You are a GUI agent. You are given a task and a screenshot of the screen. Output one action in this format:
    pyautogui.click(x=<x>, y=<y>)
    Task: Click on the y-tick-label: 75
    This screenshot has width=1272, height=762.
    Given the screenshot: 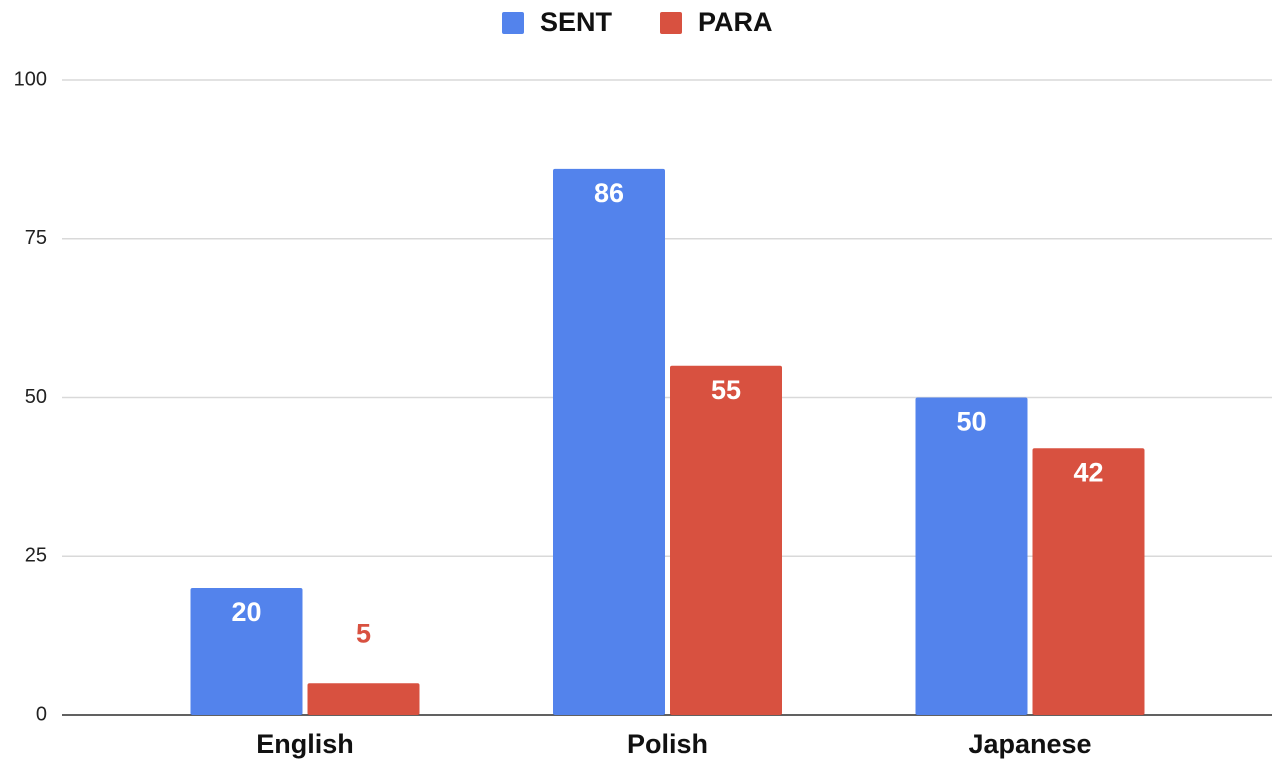 What is the action you would take?
    pyautogui.click(x=36, y=238)
    